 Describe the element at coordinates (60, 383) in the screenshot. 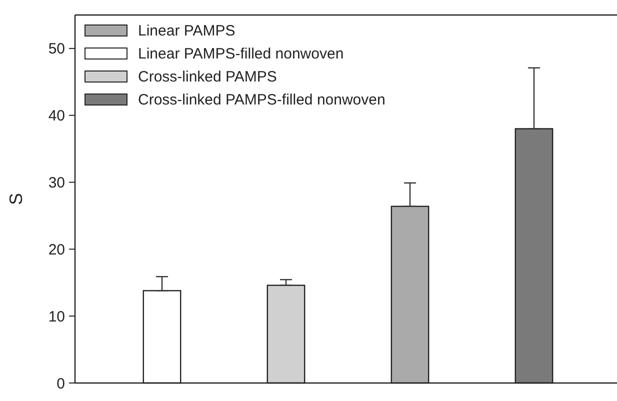

I see `y-tick-label: 0` at that location.